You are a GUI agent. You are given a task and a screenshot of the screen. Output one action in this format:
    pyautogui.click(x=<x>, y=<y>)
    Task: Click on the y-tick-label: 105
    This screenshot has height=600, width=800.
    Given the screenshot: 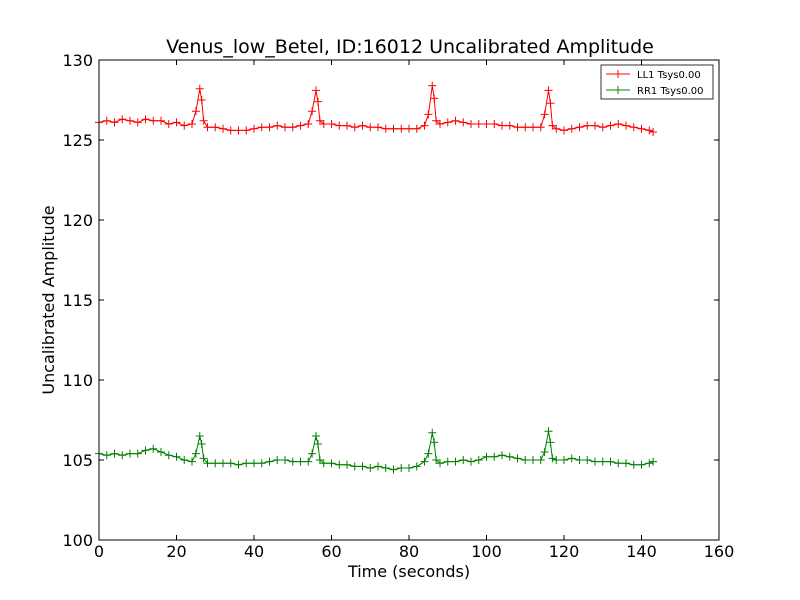 What is the action you would take?
    pyautogui.click(x=77, y=460)
    